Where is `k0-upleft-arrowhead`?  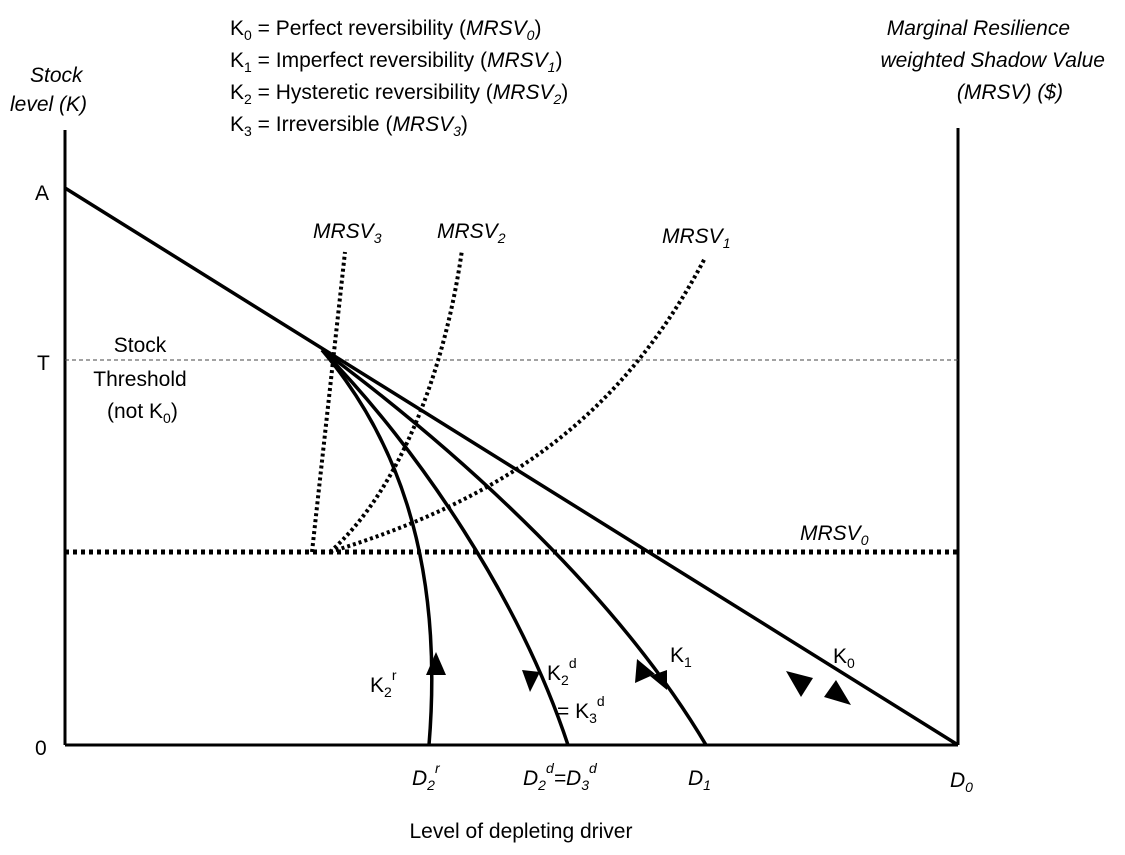 k0-upleft-arrowhead is located at coordinates (799, 684).